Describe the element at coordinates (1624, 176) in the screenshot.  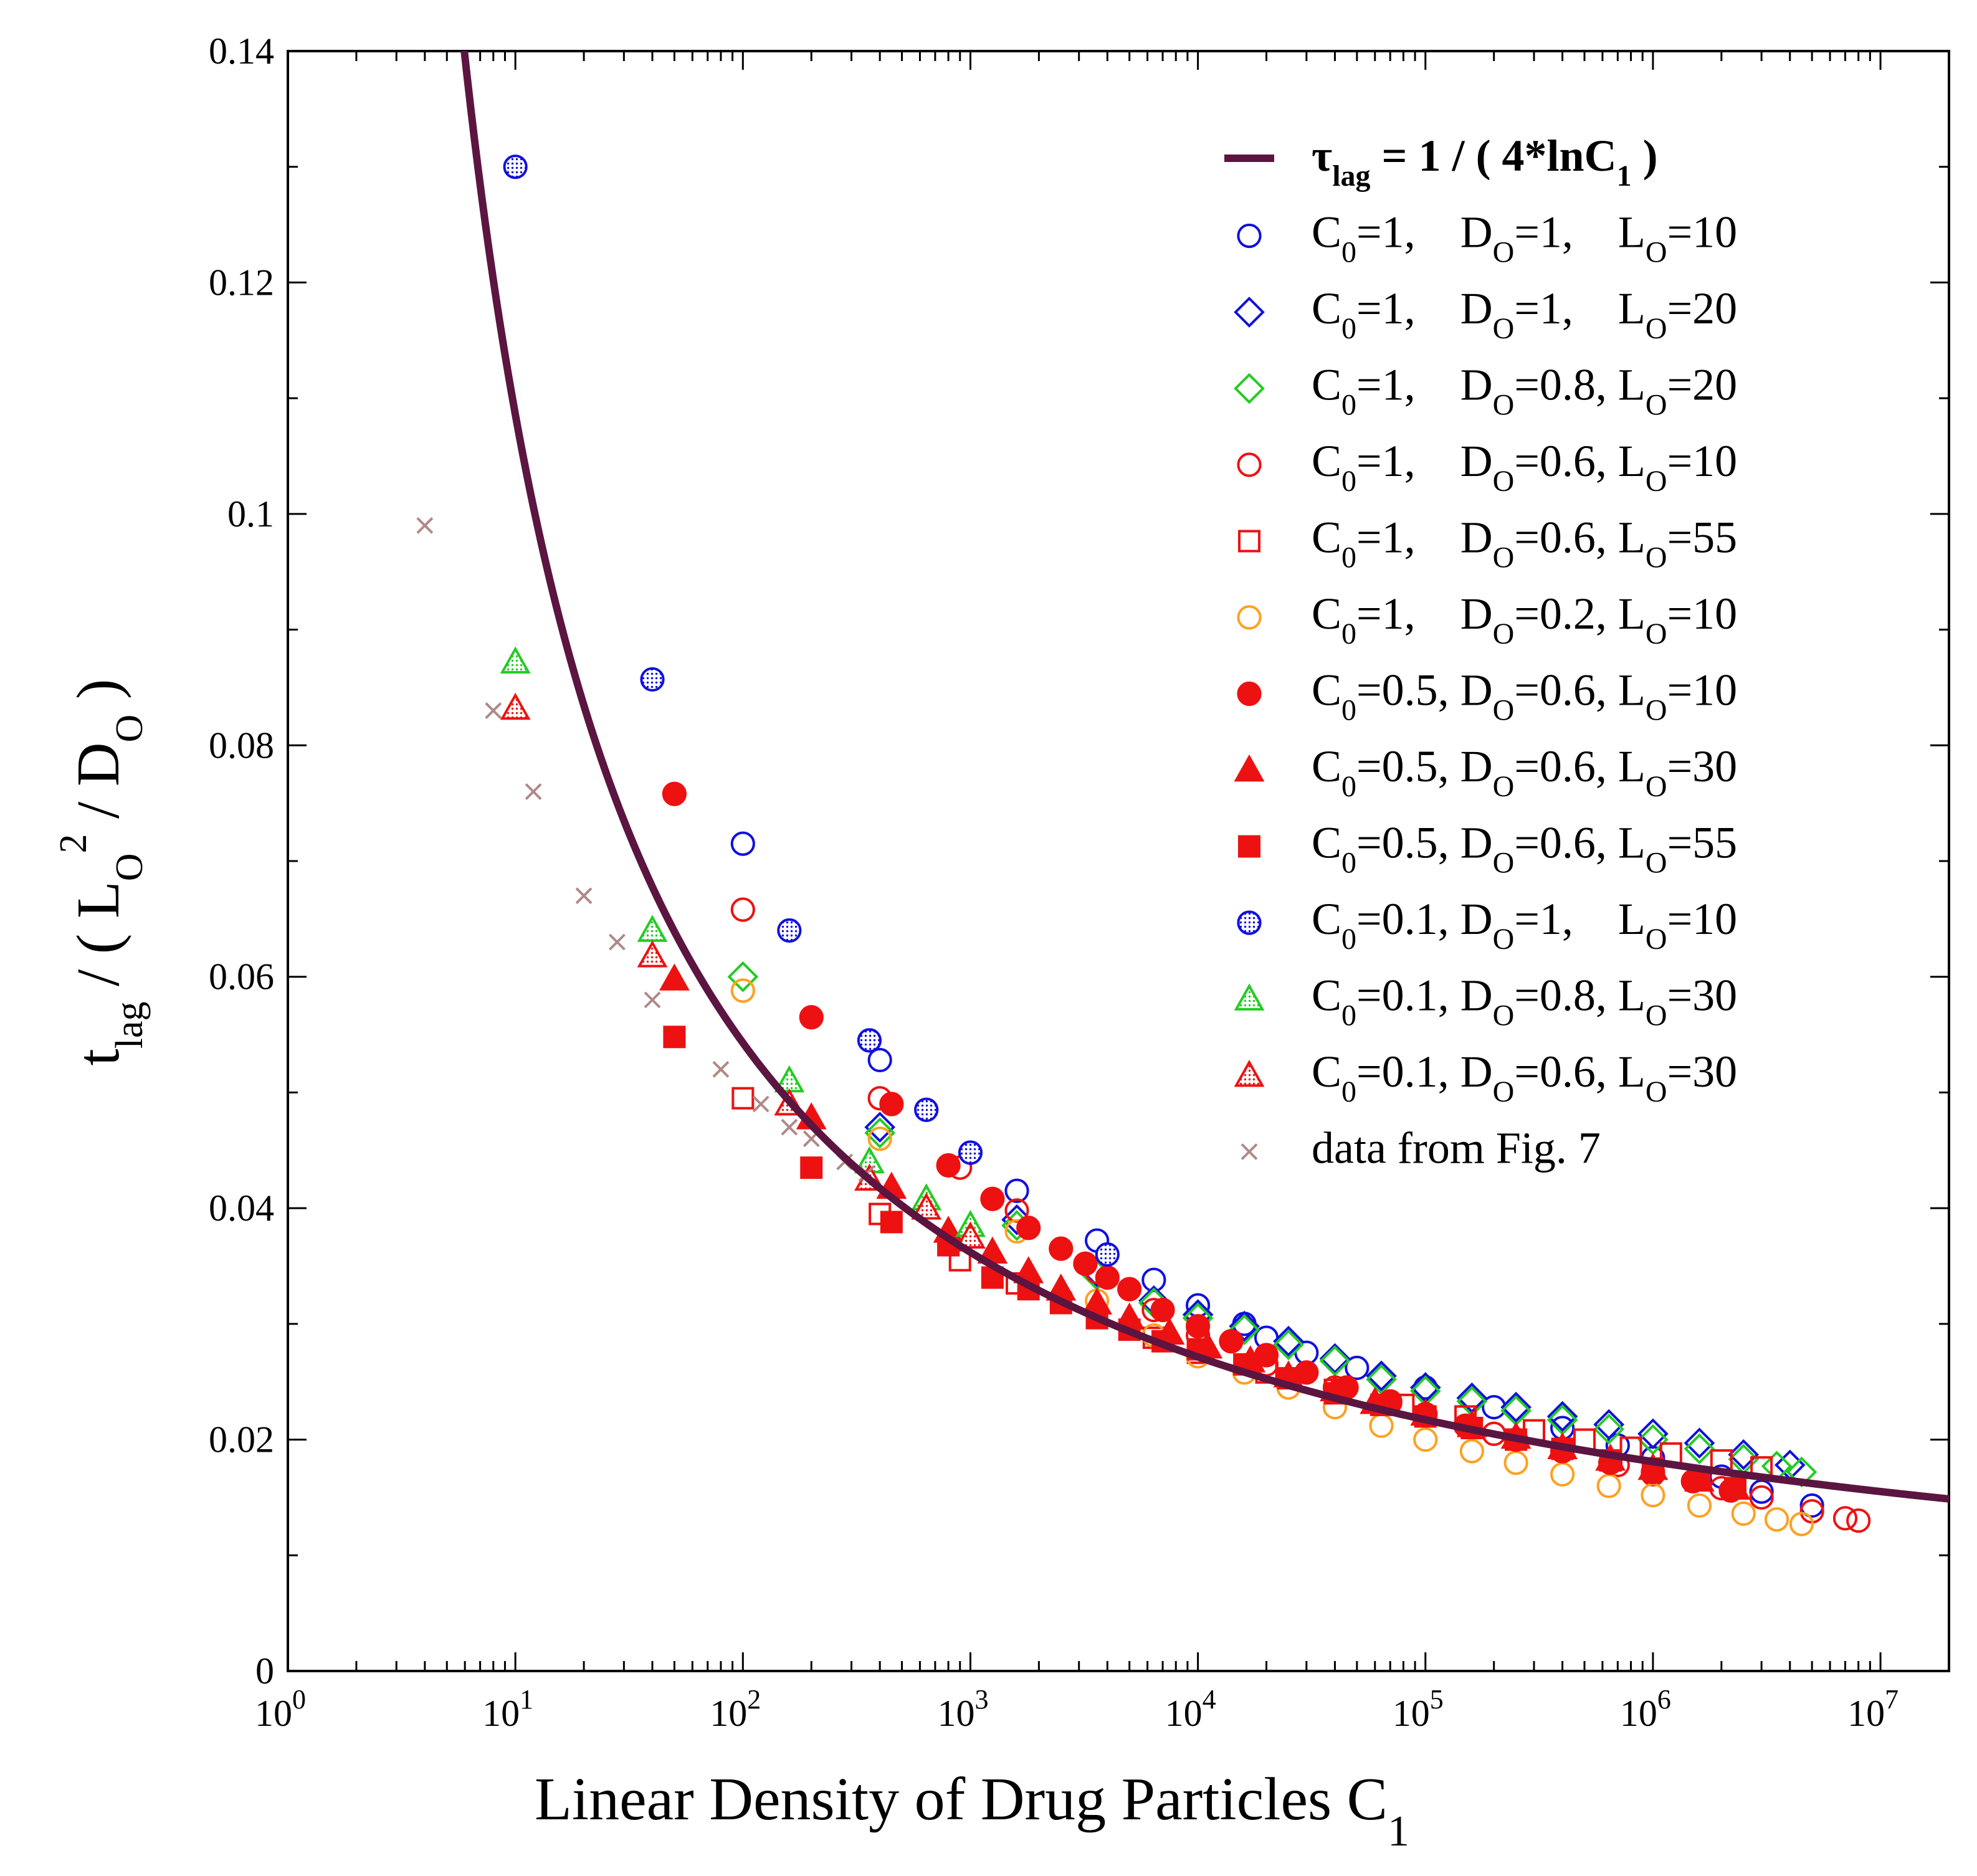
I see `legend-subscript: 1` at that location.